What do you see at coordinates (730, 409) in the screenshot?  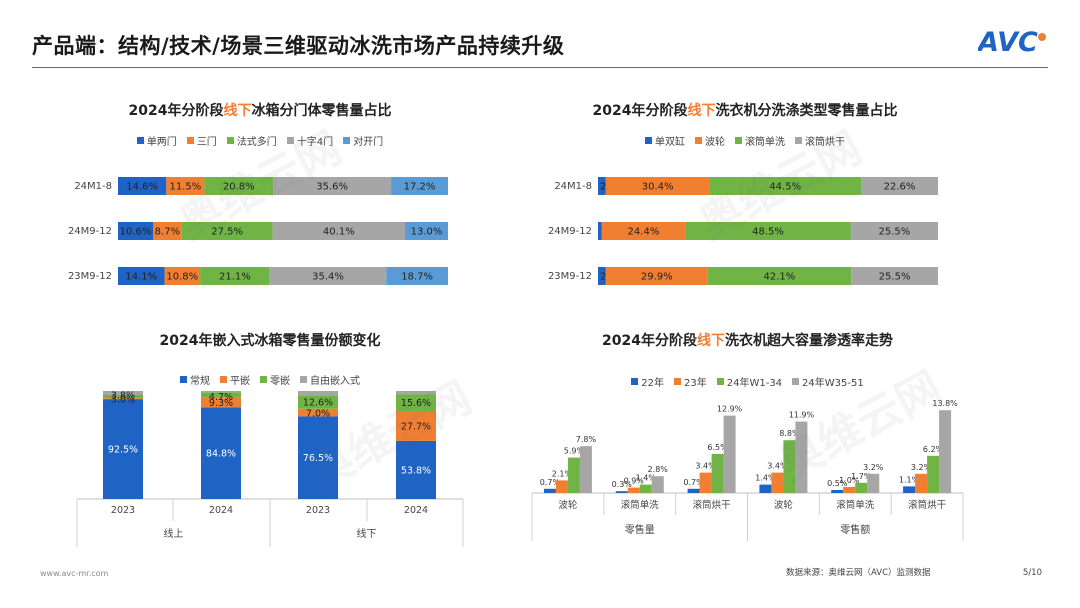 I see `data-label: 12.9%` at bounding box center [730, 409].